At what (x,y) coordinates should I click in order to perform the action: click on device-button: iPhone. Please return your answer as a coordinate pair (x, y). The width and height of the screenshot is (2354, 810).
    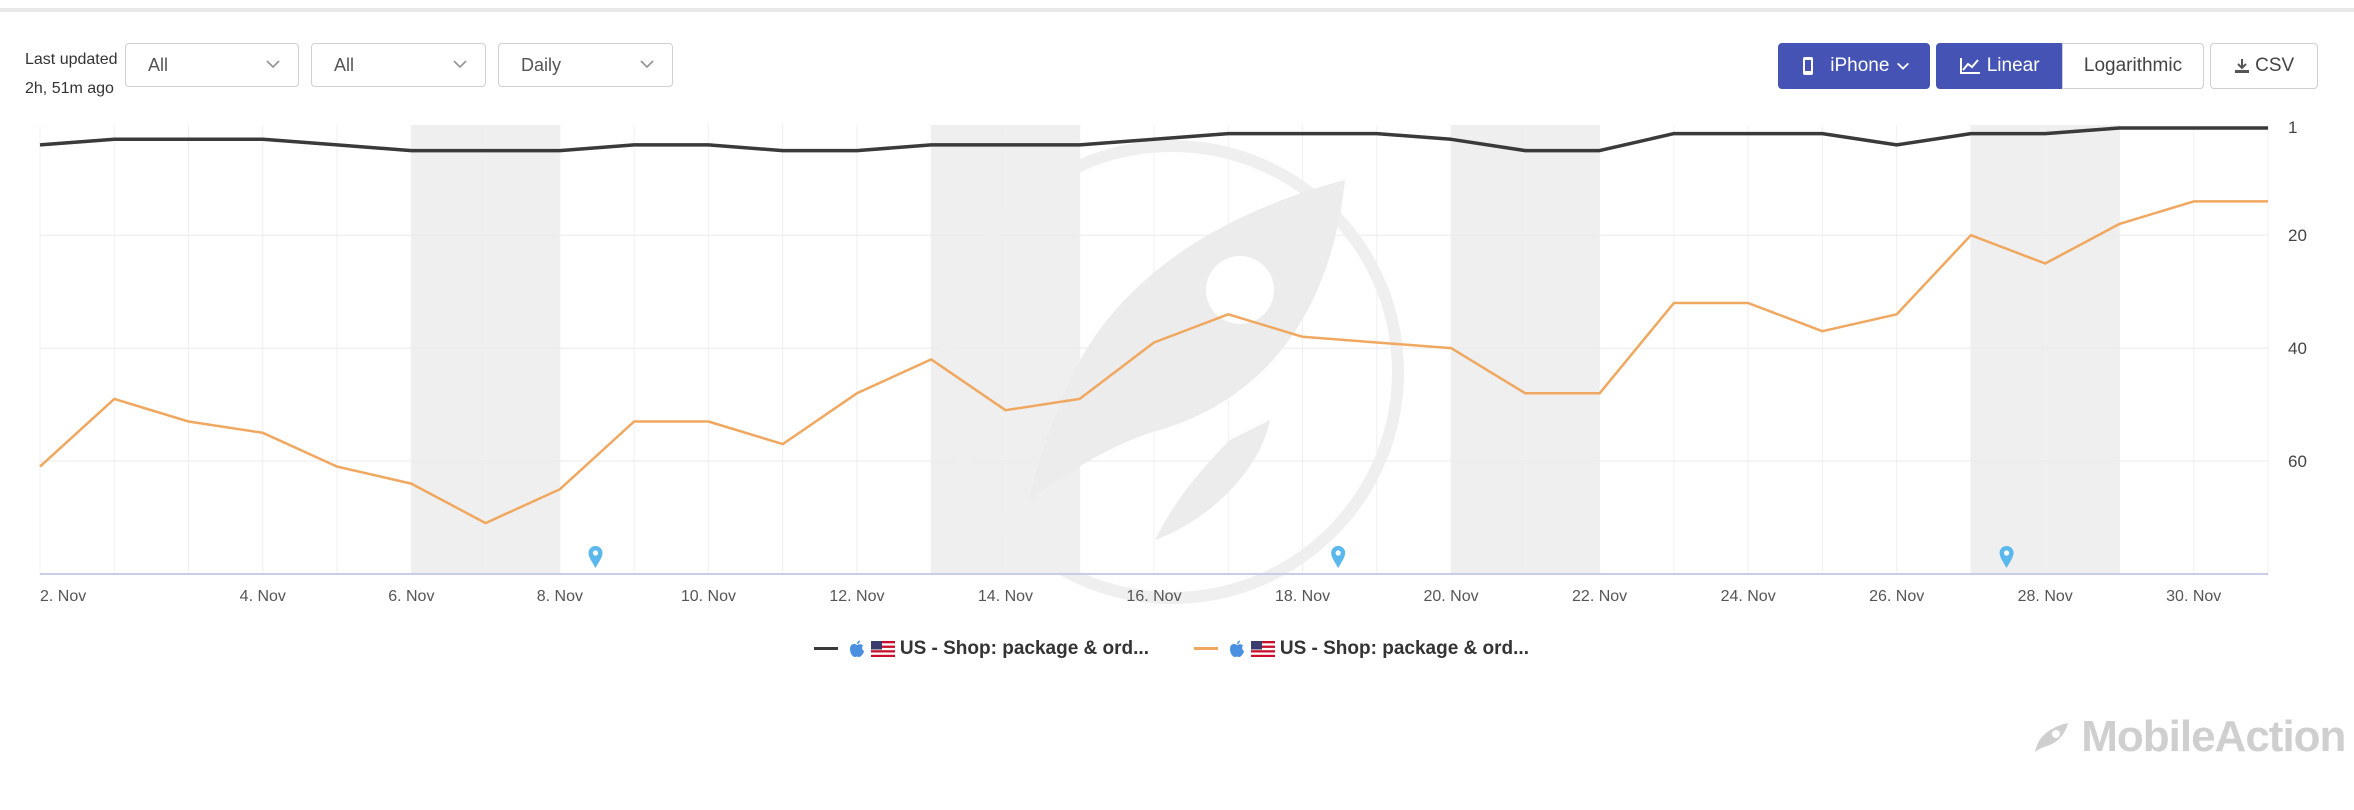
    Looking at the image, I should click on (1854, 66).